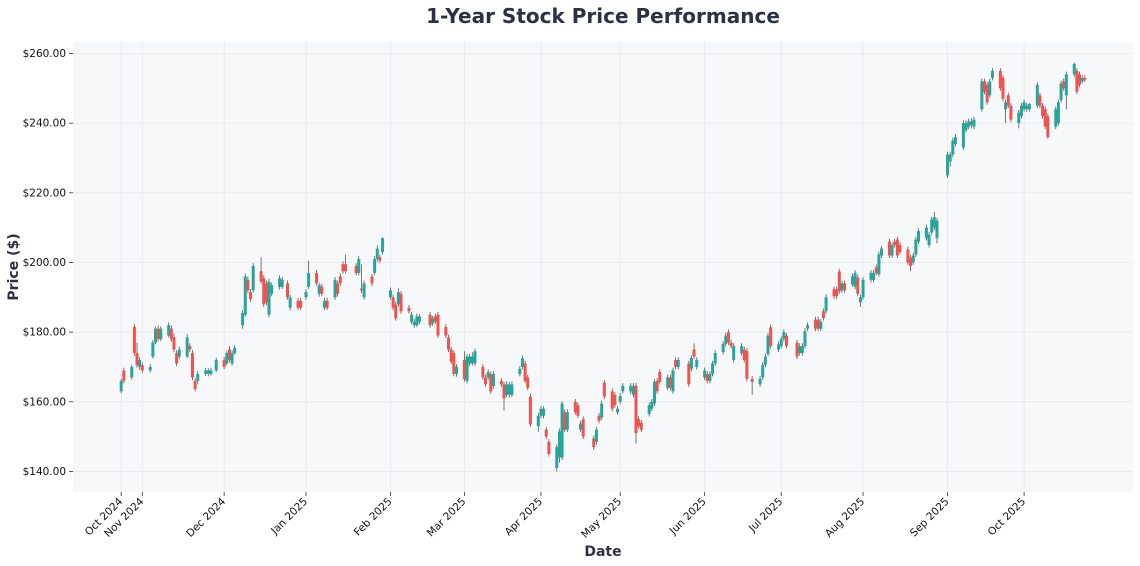 Image resolution: width=1140 pixels, height=566 pixels. I want to click on y-tick-label: $240.00, so click(44, 124).